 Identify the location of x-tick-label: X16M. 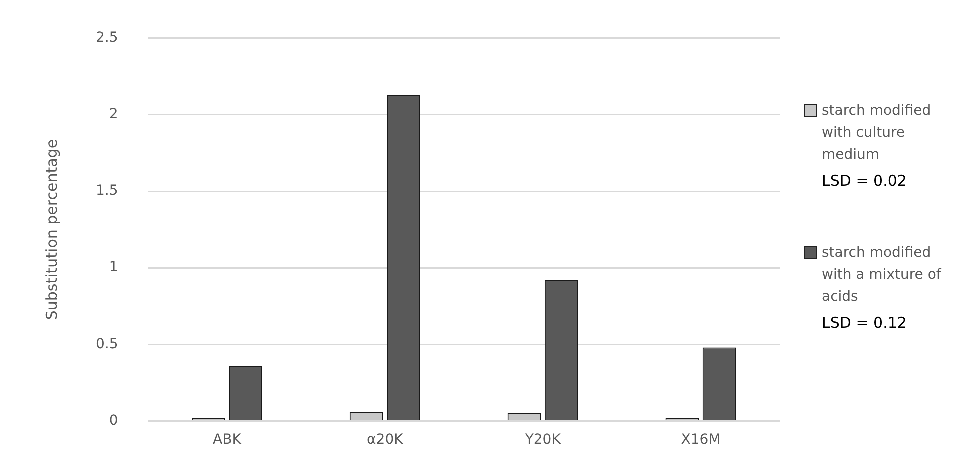
(701, 440).